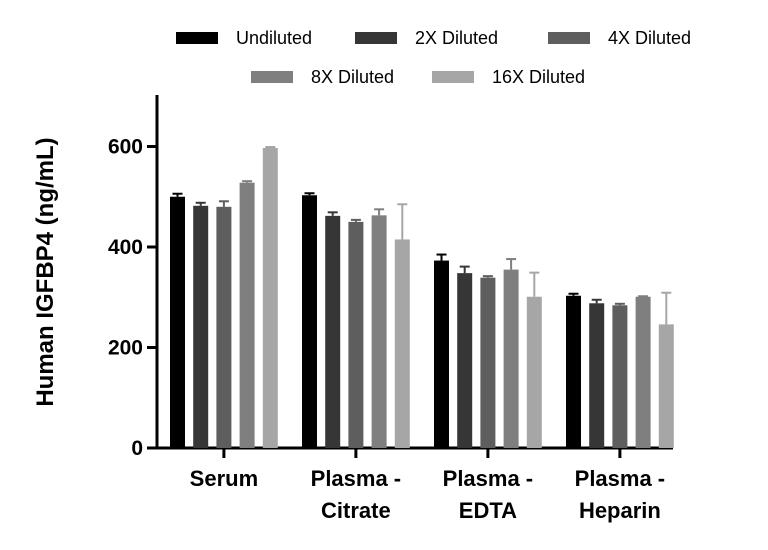 The width and height of the screenshot is (768, 550). I want to click on y-axis-label: Human IGFBP4 (ng/mL), so click(45, 271).